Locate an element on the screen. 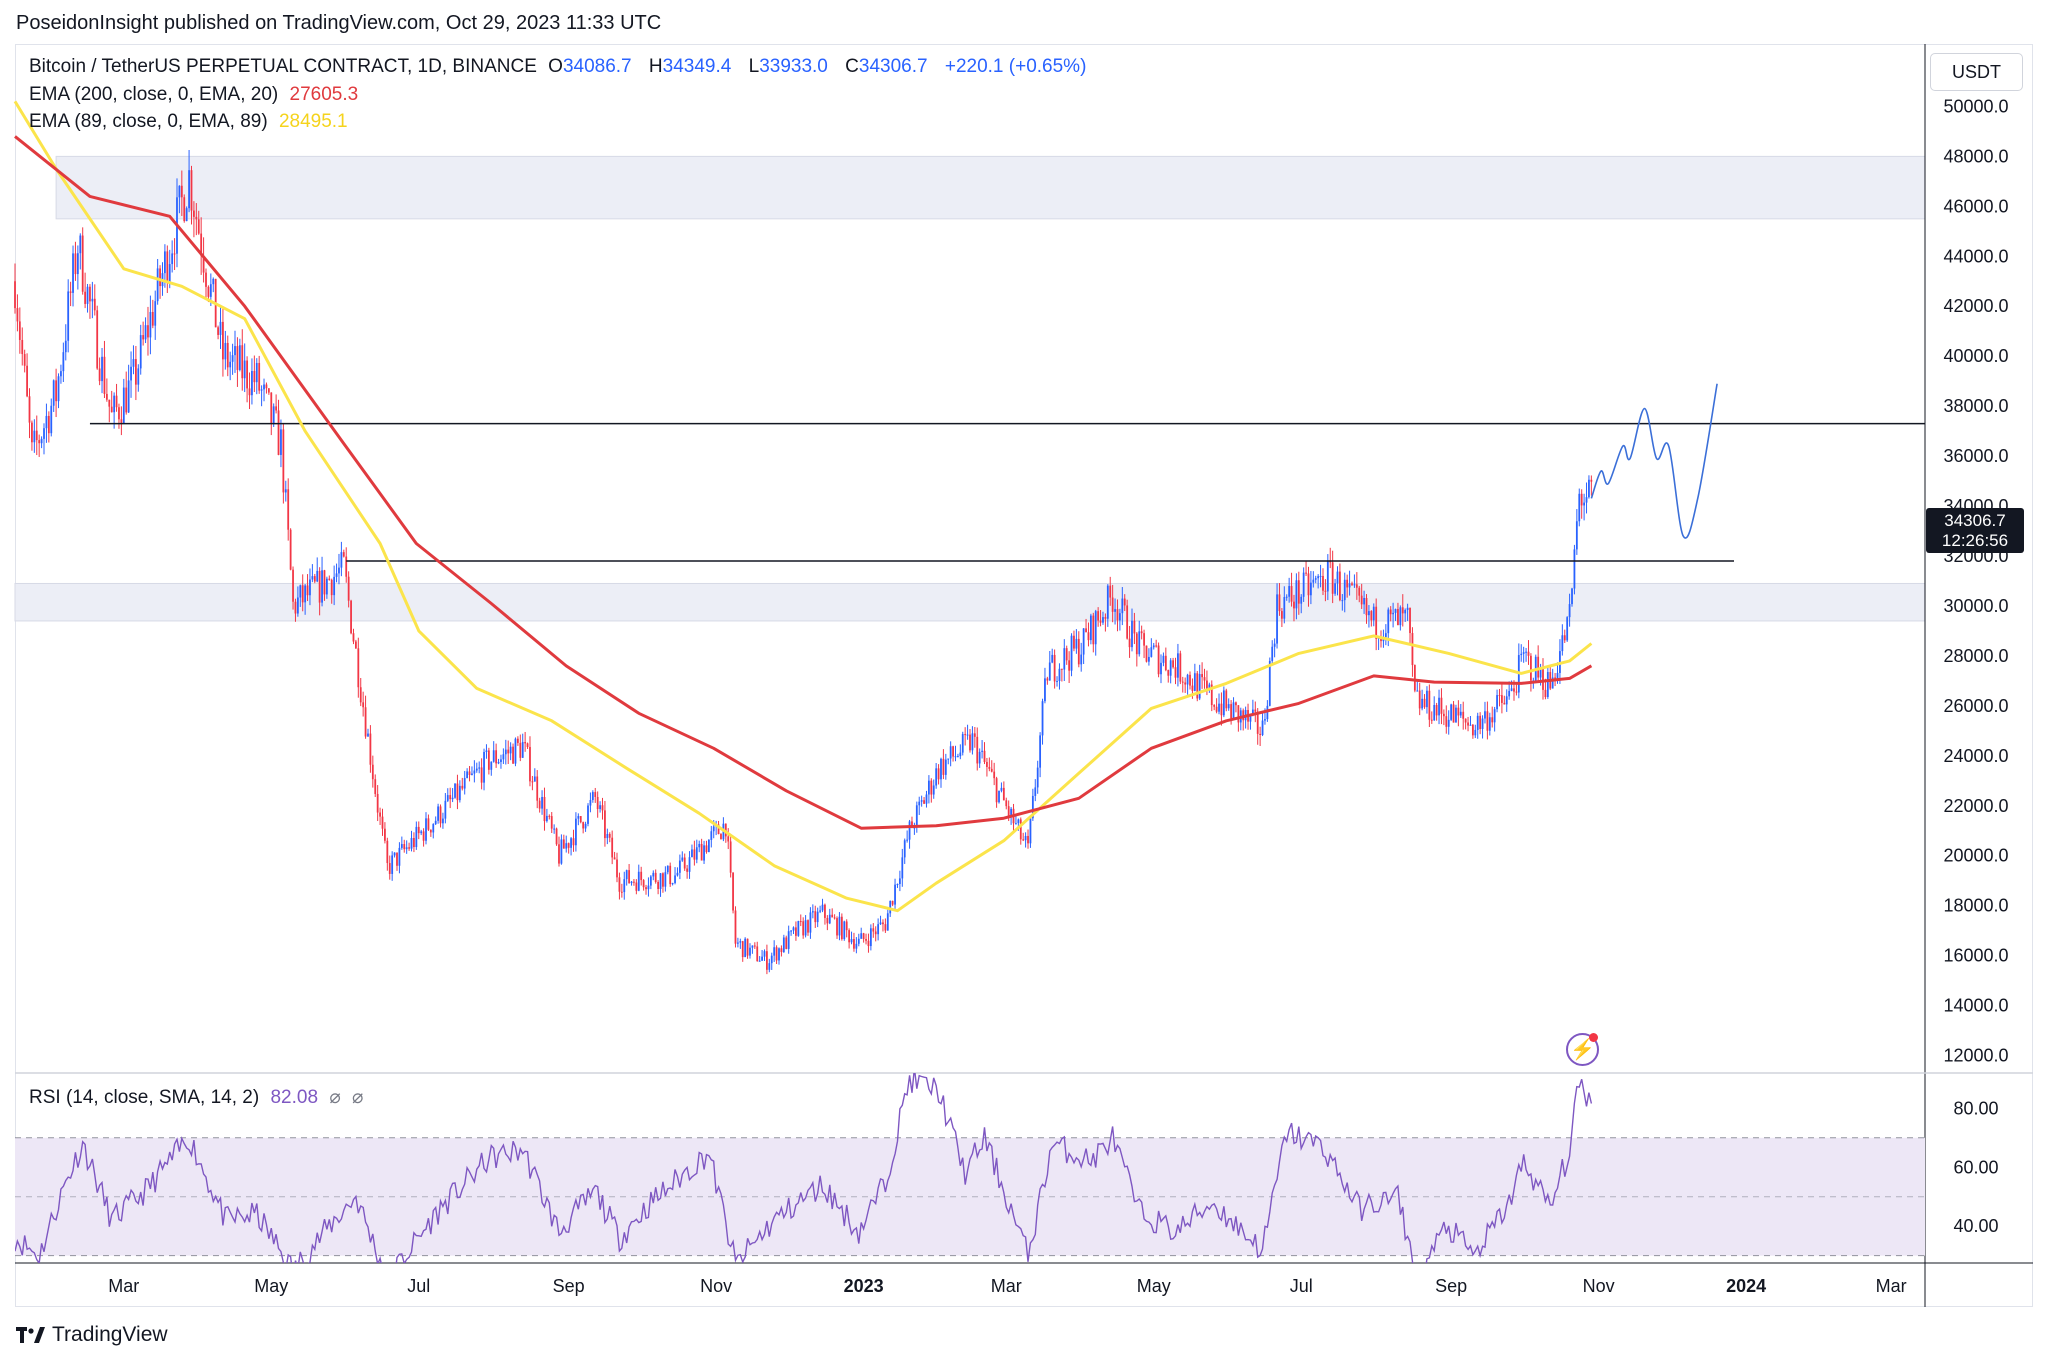  rsi-label: RSI (14, close, SMA, 14, 2) is located at coordinates (144, 1097).